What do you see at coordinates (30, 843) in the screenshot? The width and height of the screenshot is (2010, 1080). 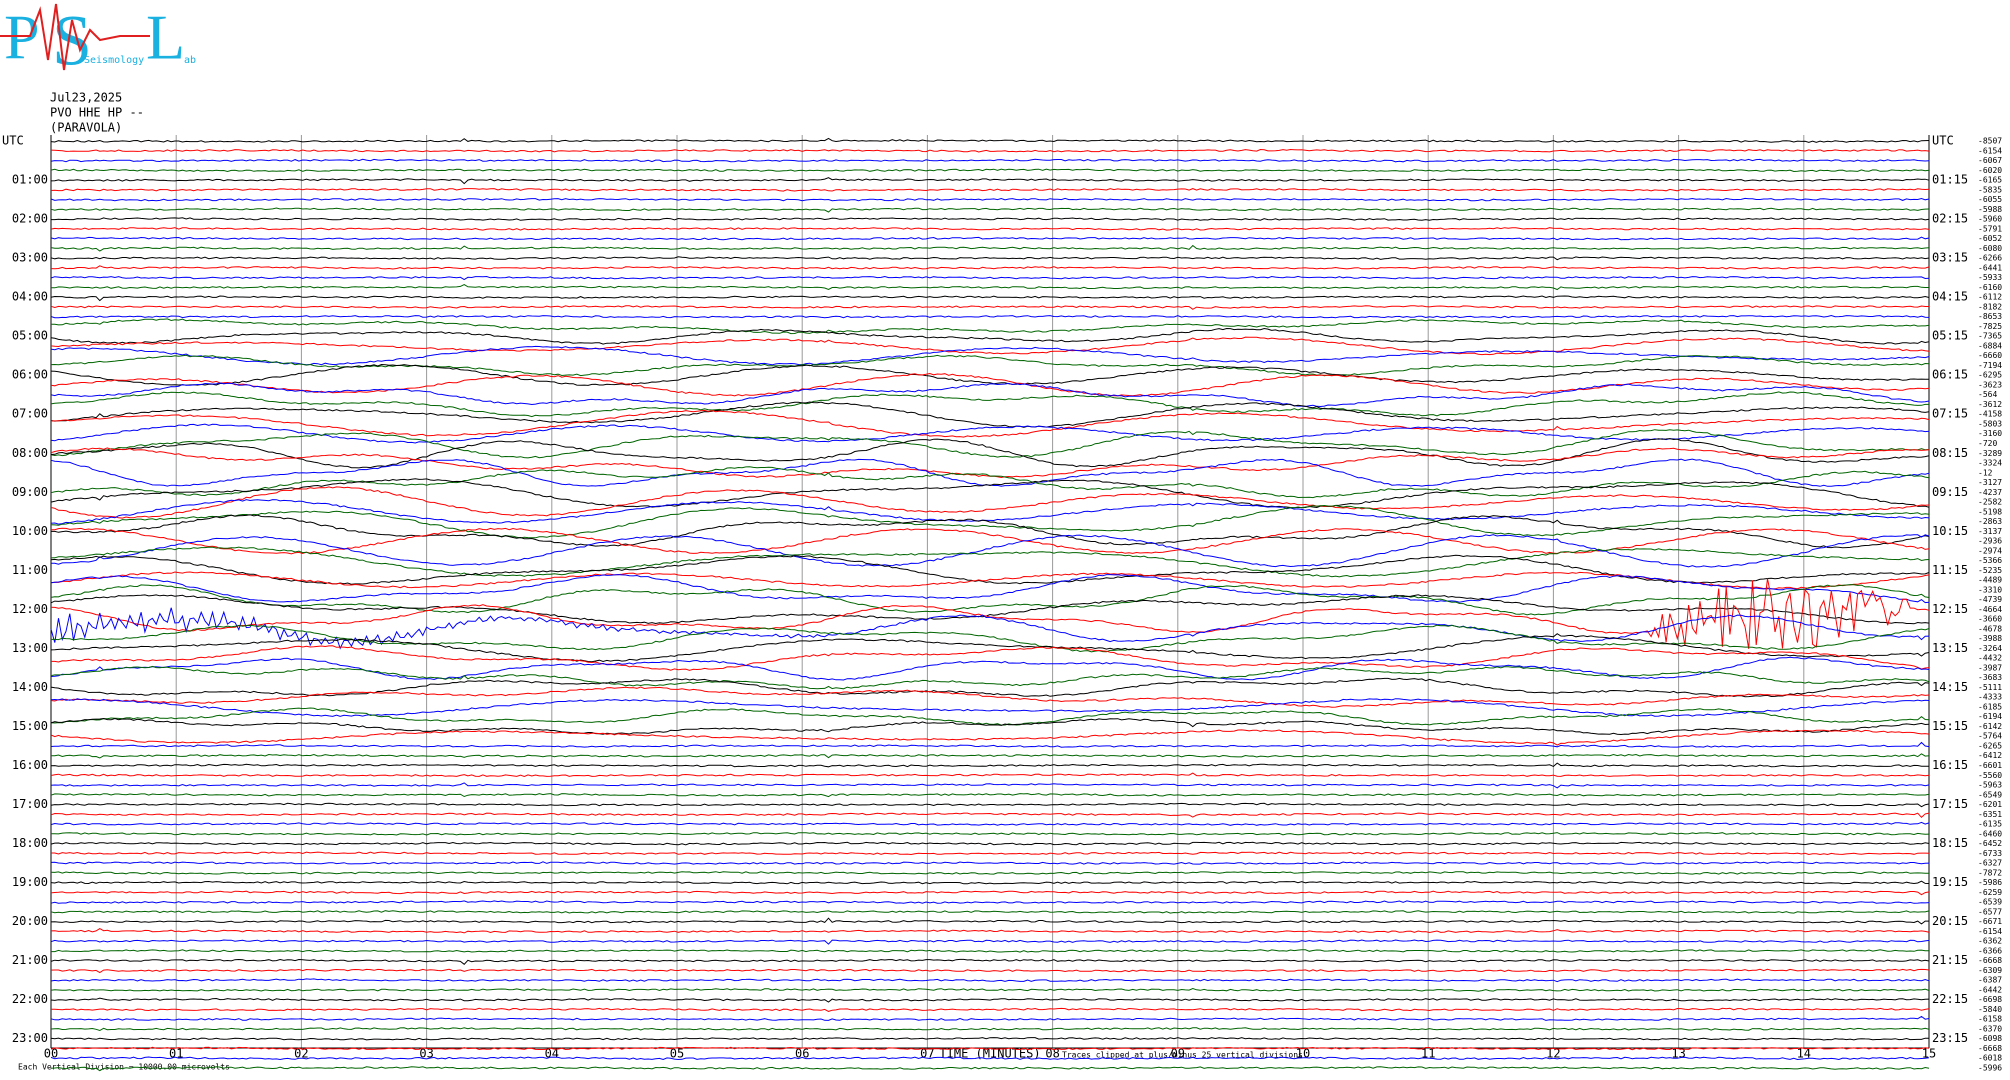 I see `time-label: 18:00` at bounding box center [30, 843].